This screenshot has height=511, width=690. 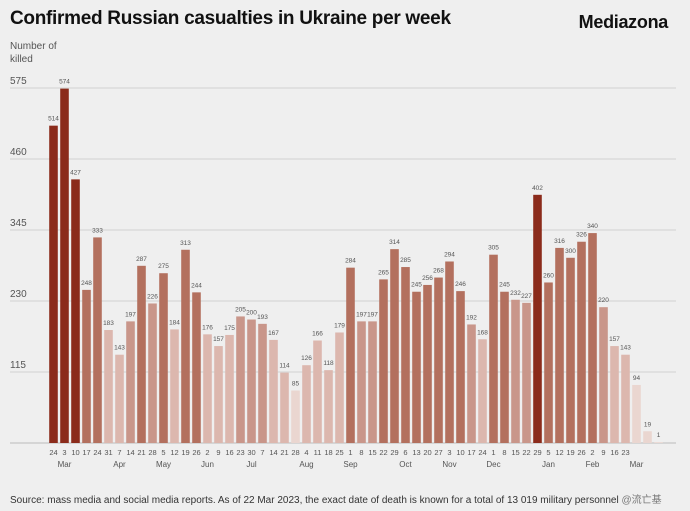 What do you see at coordinates (251, 452) in the screenshot?
I see `x-tick-label: 30` at bounding box center [251, 452].